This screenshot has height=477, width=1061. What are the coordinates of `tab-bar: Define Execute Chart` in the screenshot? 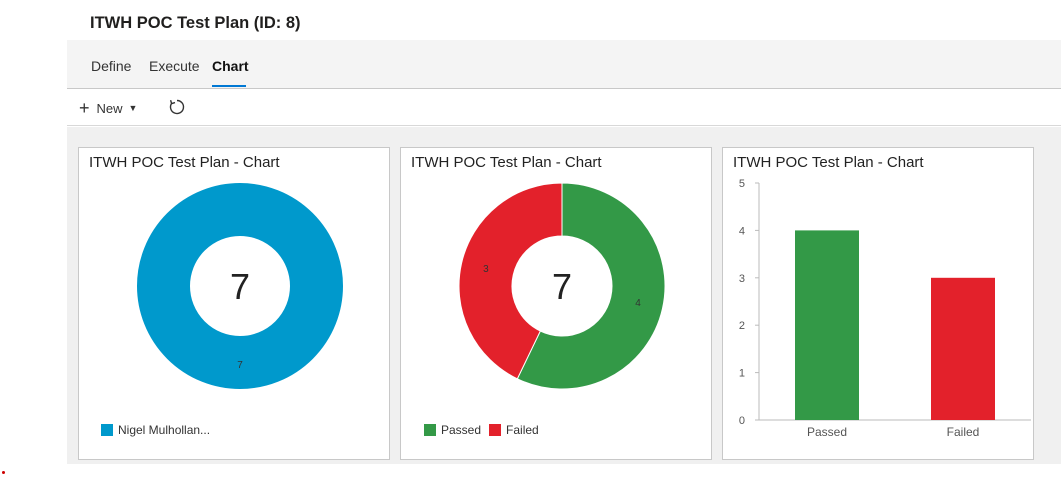 It's located at (564, 64).